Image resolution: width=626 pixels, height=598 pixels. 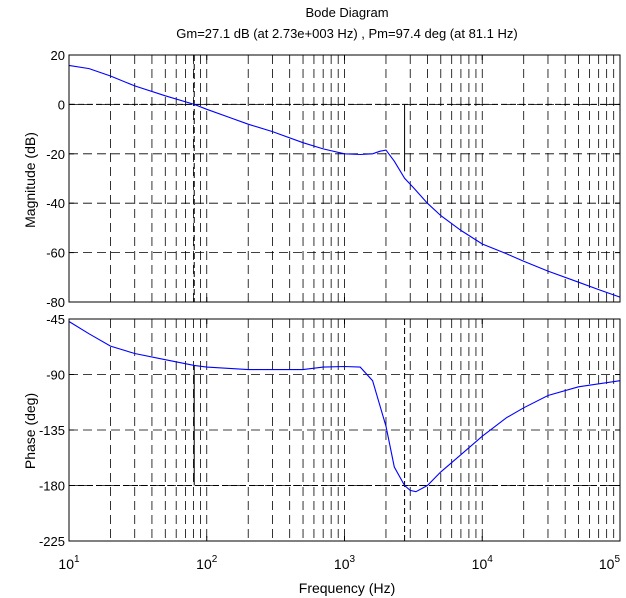 I want to click on x-tick-label: 10³, so click(x=345, y=563).